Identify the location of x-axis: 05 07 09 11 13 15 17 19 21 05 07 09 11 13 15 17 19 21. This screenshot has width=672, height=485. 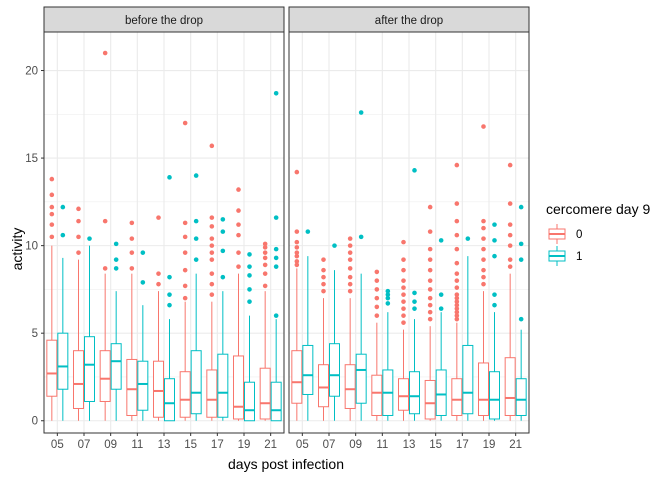
(286, 442).